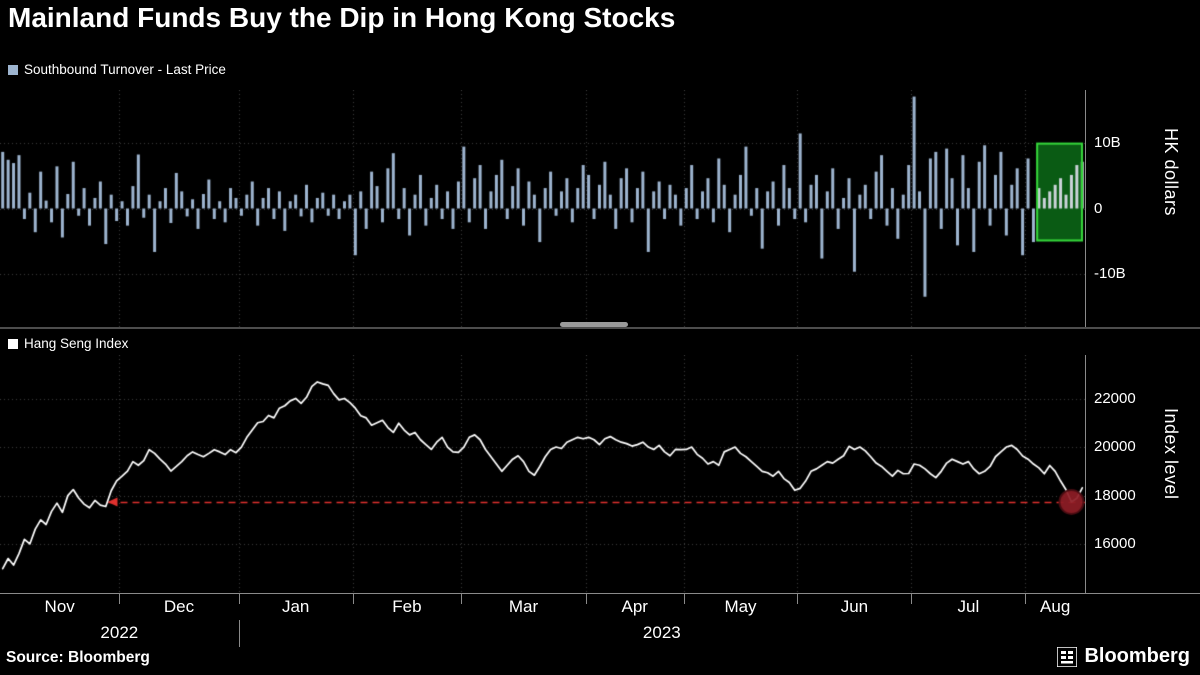  Describe the element at coordinates (854, 606) in the screenshot. I see `x-axis-month-label: Jun` at that location.